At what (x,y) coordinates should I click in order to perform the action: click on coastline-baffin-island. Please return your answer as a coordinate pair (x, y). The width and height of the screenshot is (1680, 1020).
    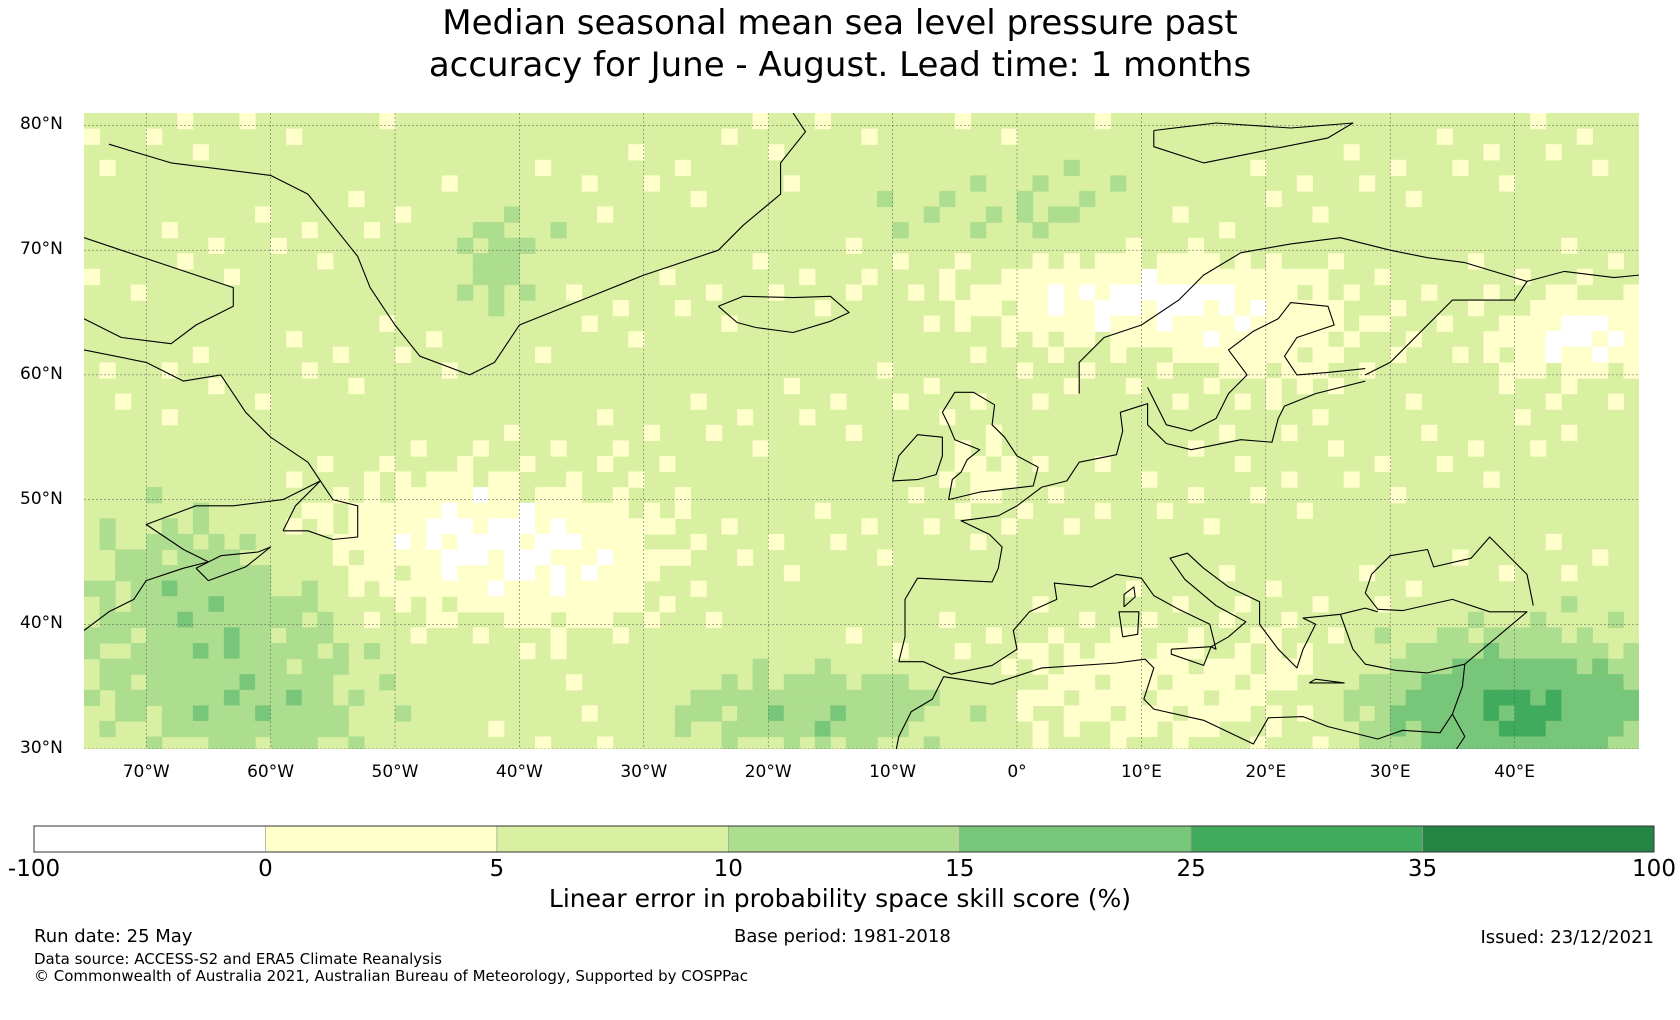
    Looking at the image, I should click on (159, 291).